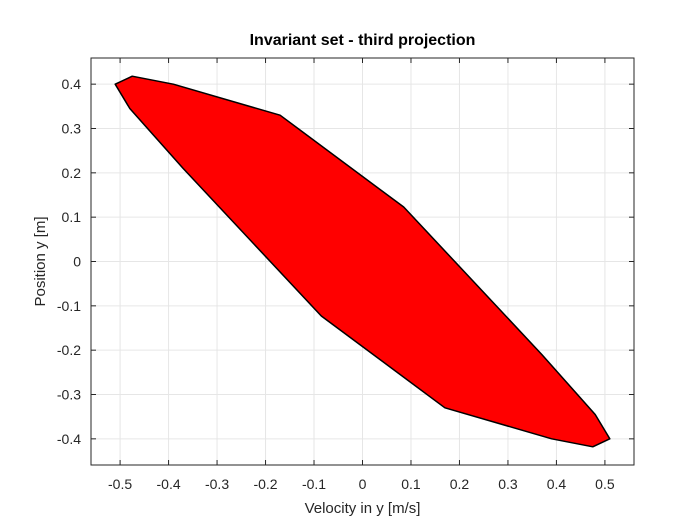 This screenshot has width=700, height=530. I want to click on x-tick-label: 0.2, so click(460, 484).